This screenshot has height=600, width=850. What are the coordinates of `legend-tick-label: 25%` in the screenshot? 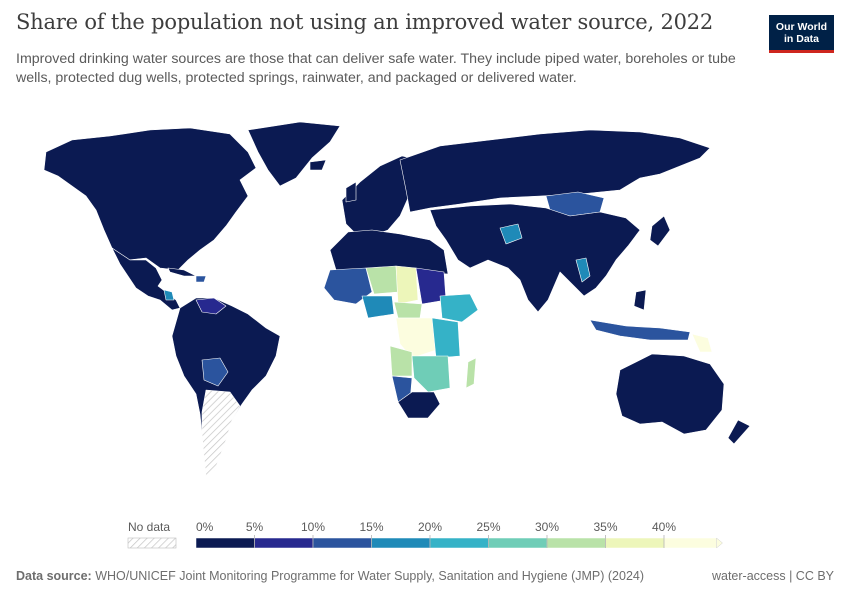 It's located at (488, 527).